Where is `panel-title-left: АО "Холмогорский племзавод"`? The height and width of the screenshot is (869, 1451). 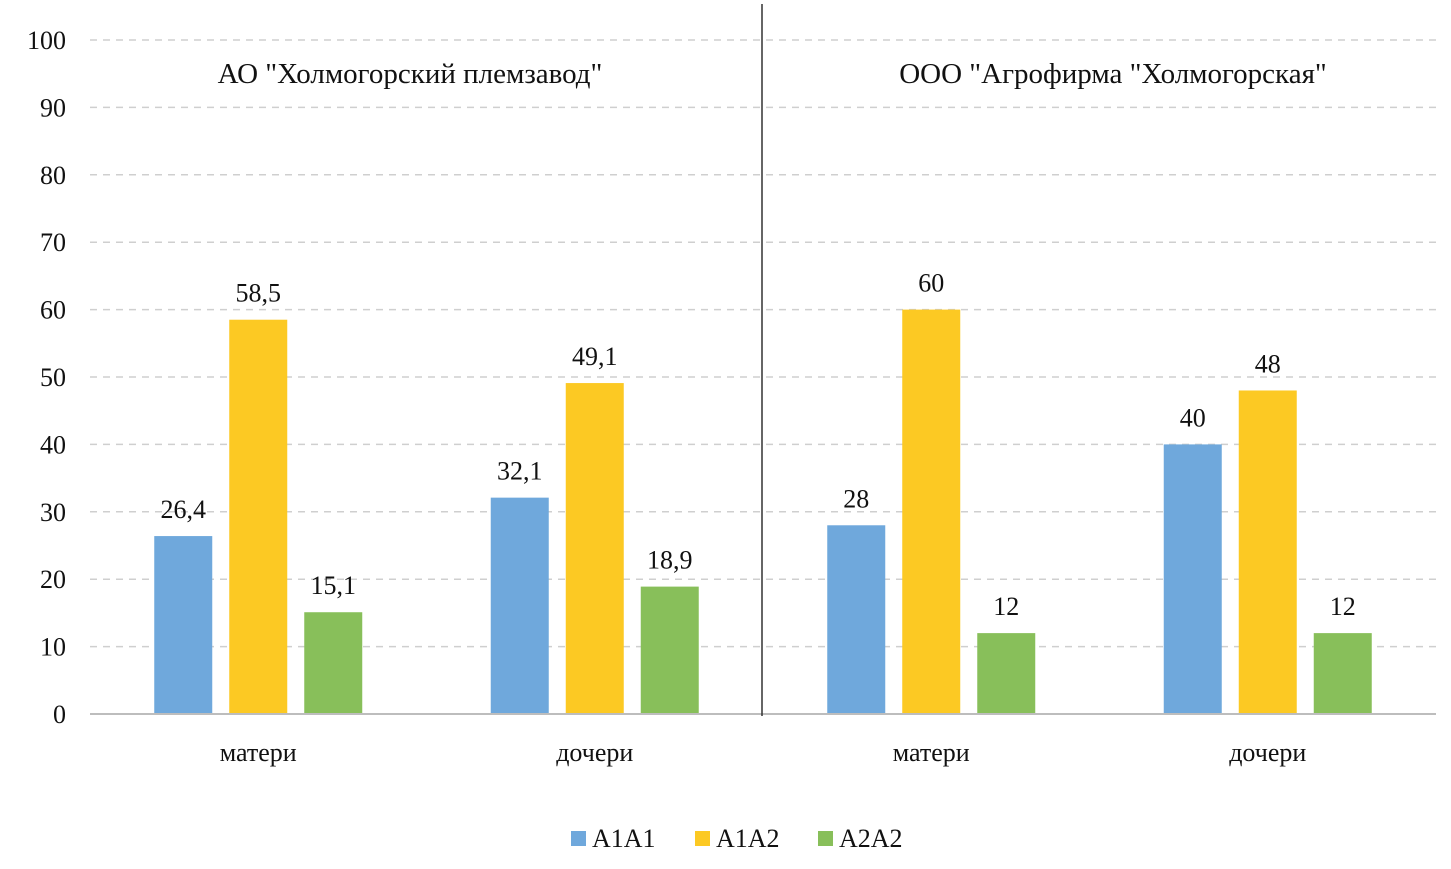 panel-title-left: АО "Холмогорский племзавод" is located at coordinates (410, 74).